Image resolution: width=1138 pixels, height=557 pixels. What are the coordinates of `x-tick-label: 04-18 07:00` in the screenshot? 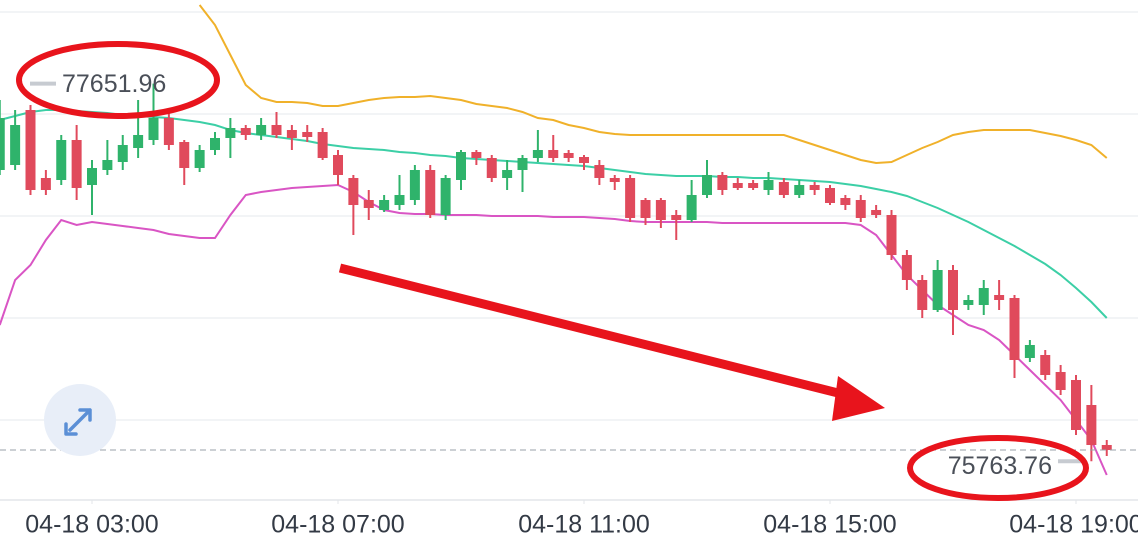 It's located at (337, 525).